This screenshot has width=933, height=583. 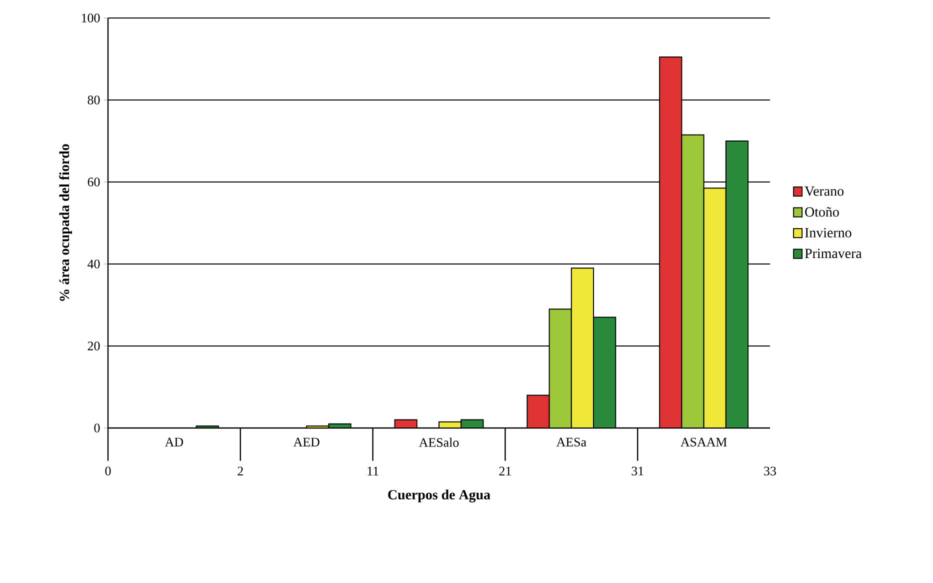 What do you see at coordinates (174, 442) in the screenshot?
I see `x-tick-label: AD` at bounding box center [174, 442].